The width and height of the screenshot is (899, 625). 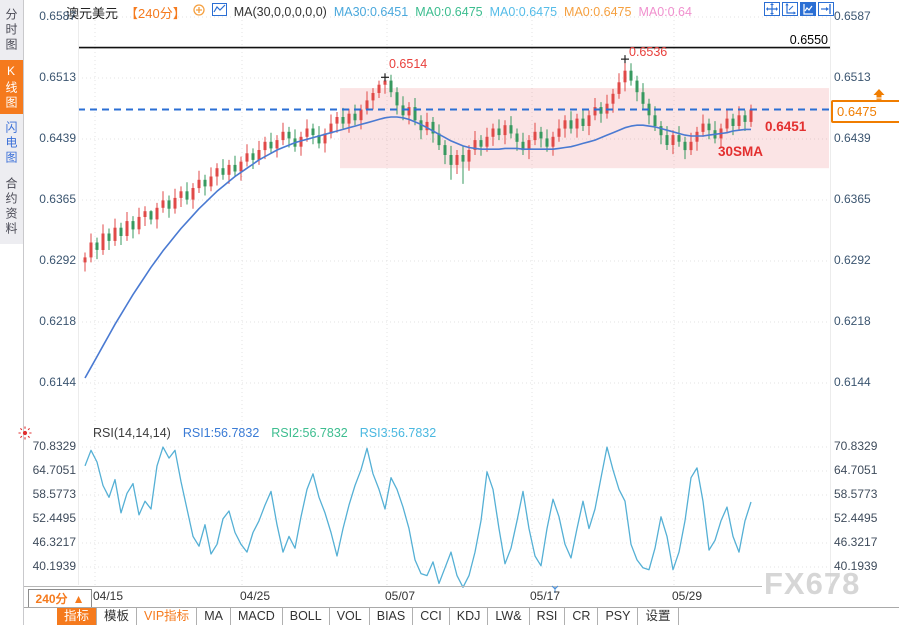 What do you see at coordinates (11, 207) in the screenshot?
I see `sidebar-item-contract-info: 合约资料` at bounding box center [11, 207].